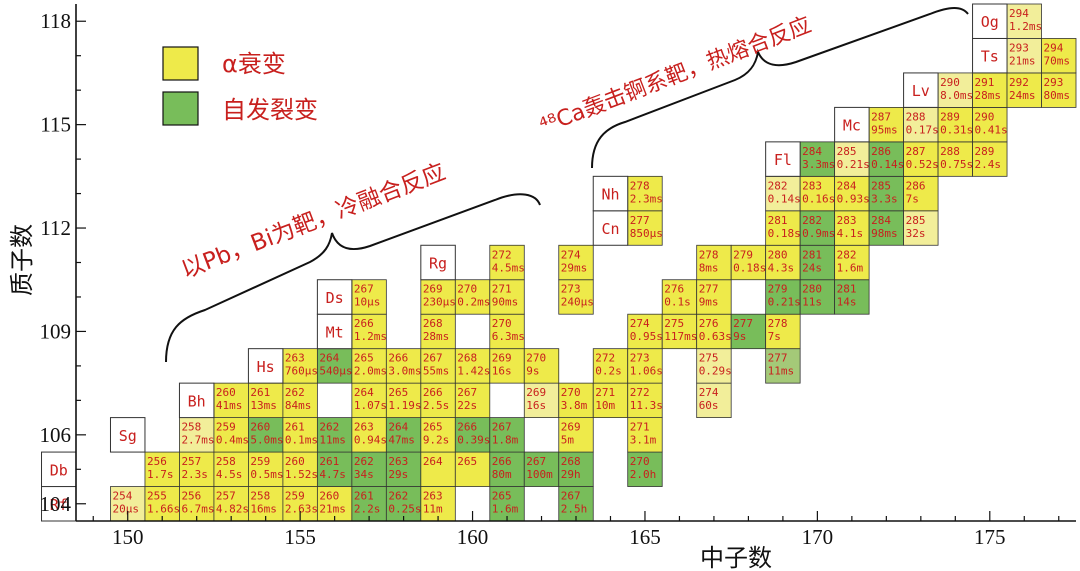 The width and height of the screenshot is (1080, 571). Describe the element at coordinates (912, 198) in the screenshot. I see `half-life-label: 7s` at that location.